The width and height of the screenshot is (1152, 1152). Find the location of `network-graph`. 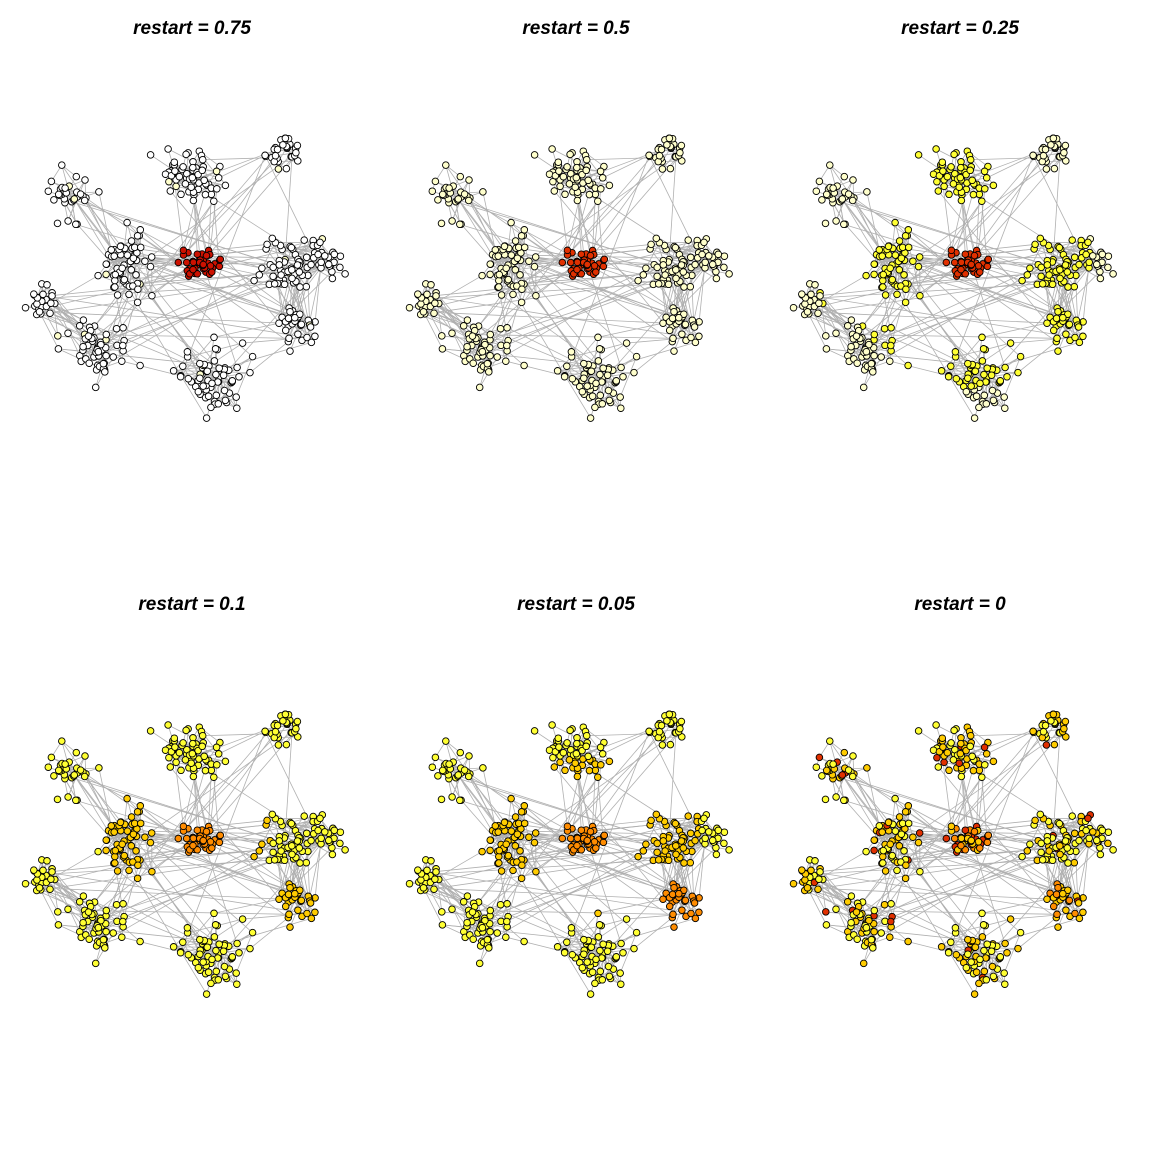

network-graph is located at coordinates (569, 278).